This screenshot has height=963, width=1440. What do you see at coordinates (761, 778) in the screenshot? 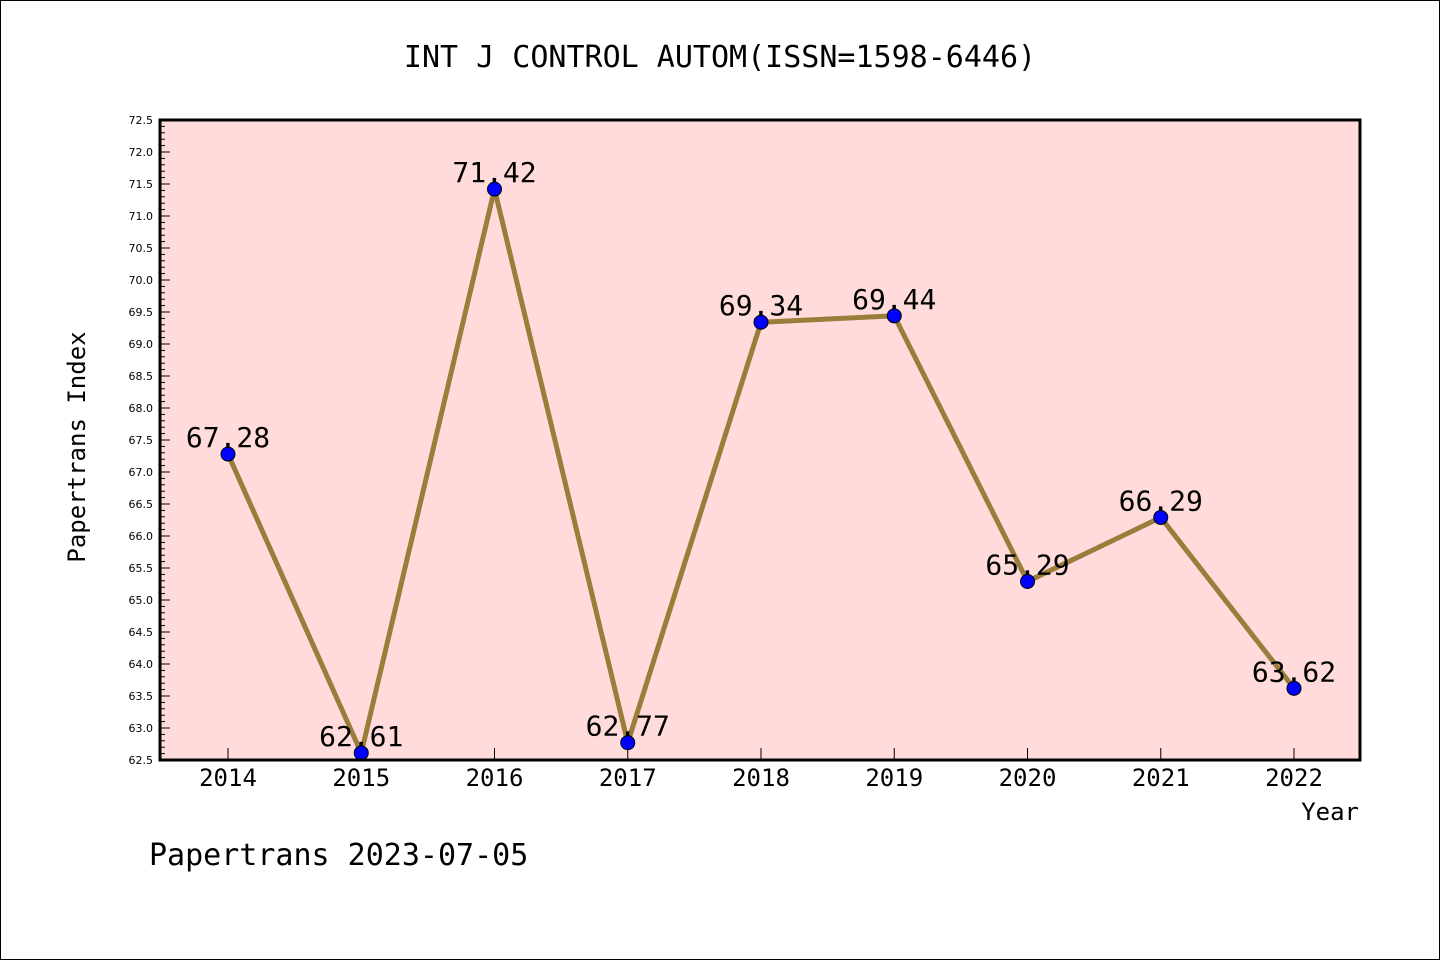
I see `x-tick-label: 2018` at bounding box center [761, 778].